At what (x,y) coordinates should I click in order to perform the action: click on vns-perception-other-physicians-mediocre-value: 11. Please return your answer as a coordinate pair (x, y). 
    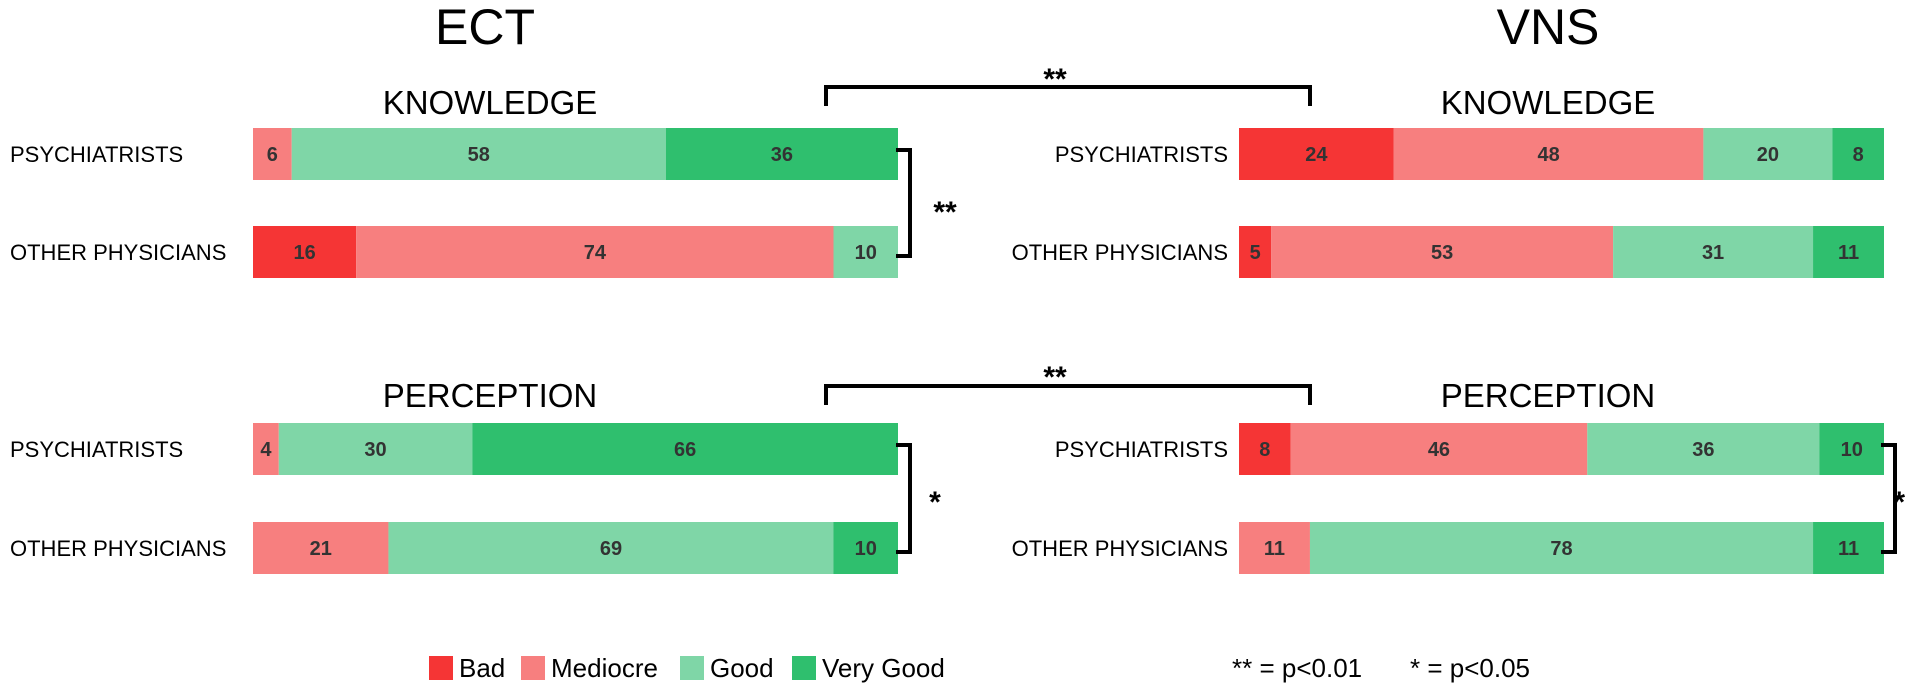
    Looking at the image, I should click on (1274, 549).